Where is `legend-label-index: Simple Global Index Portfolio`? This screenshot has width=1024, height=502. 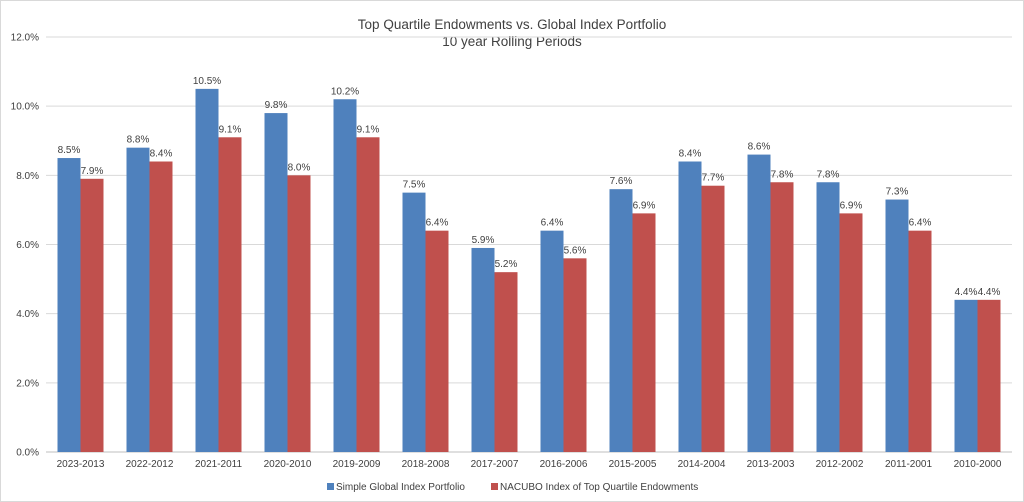
legend-label-index: Simple Global Index Portfolio is located at coordinates (400, 487).